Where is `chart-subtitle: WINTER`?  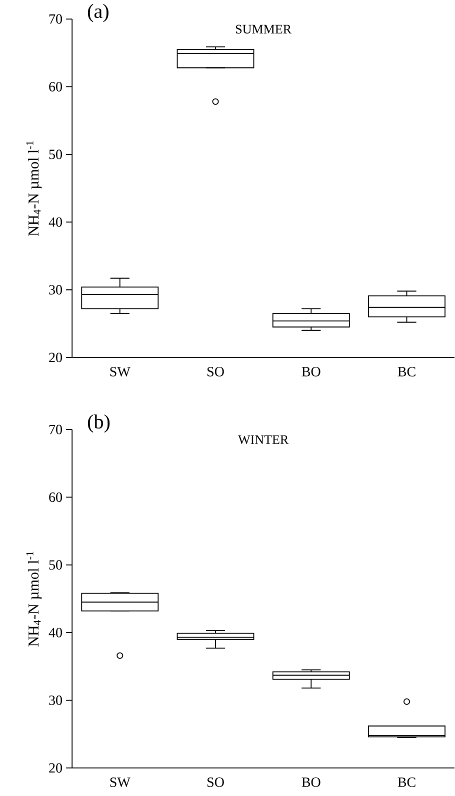 chart-subtitle: WINTER is located at coordinates (263, 439).